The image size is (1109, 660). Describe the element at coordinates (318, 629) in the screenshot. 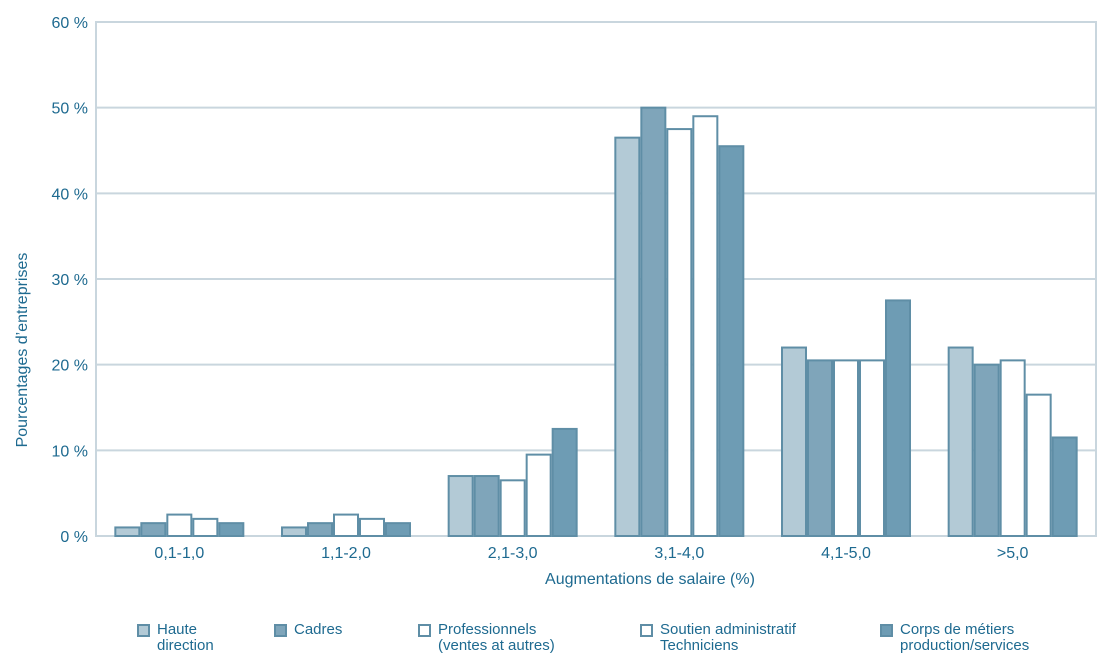

I see `legend-label: Cadres` at that location.